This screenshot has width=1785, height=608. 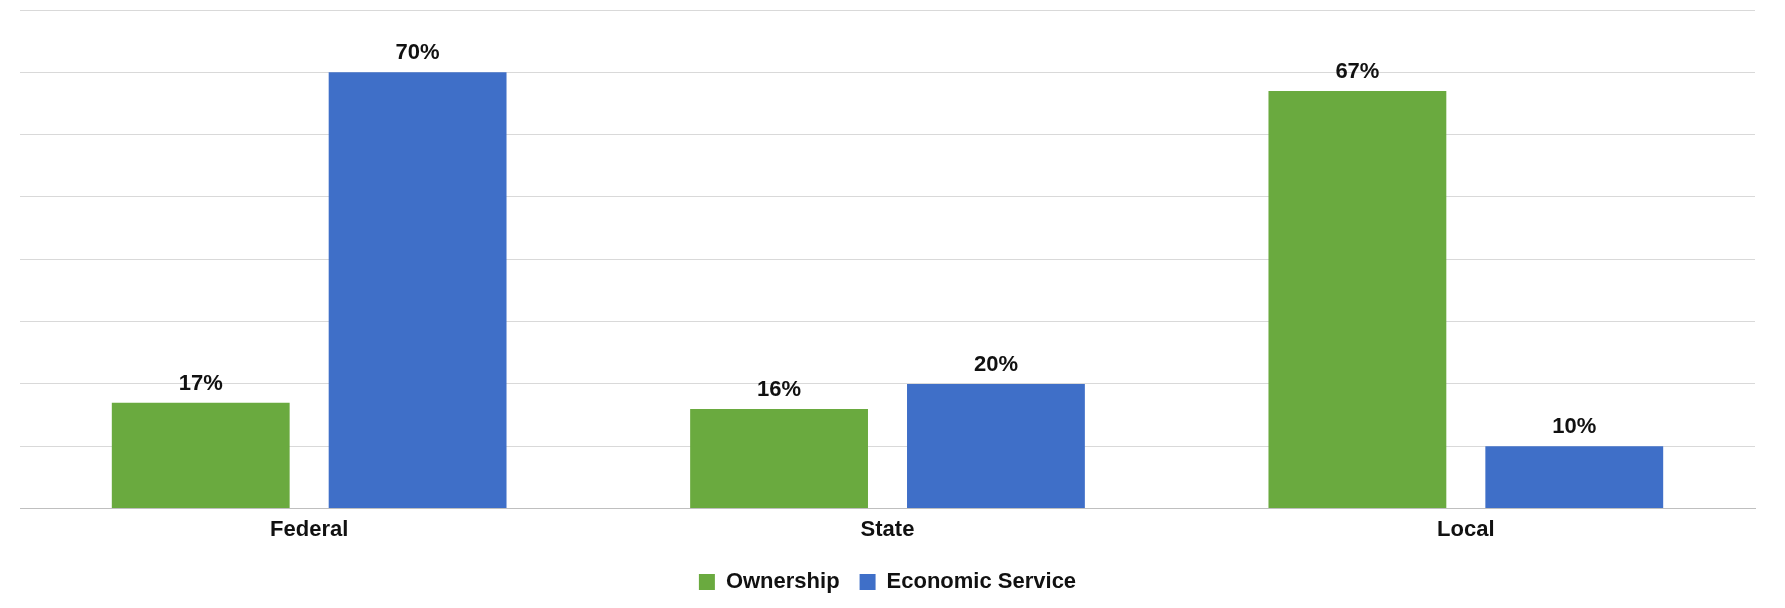 What do you see at coordinates (981, 581) in the screenshot?
I see `legend-label: Economic Service` at bounding box center [981, 581].